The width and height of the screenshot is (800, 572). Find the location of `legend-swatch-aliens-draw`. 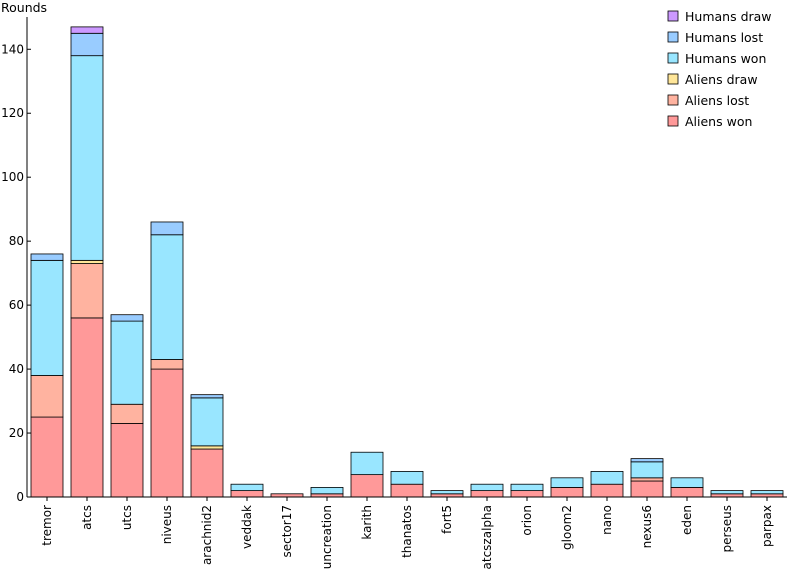

legend-swatch-aliens-draw is located at coordinates (673, 79).